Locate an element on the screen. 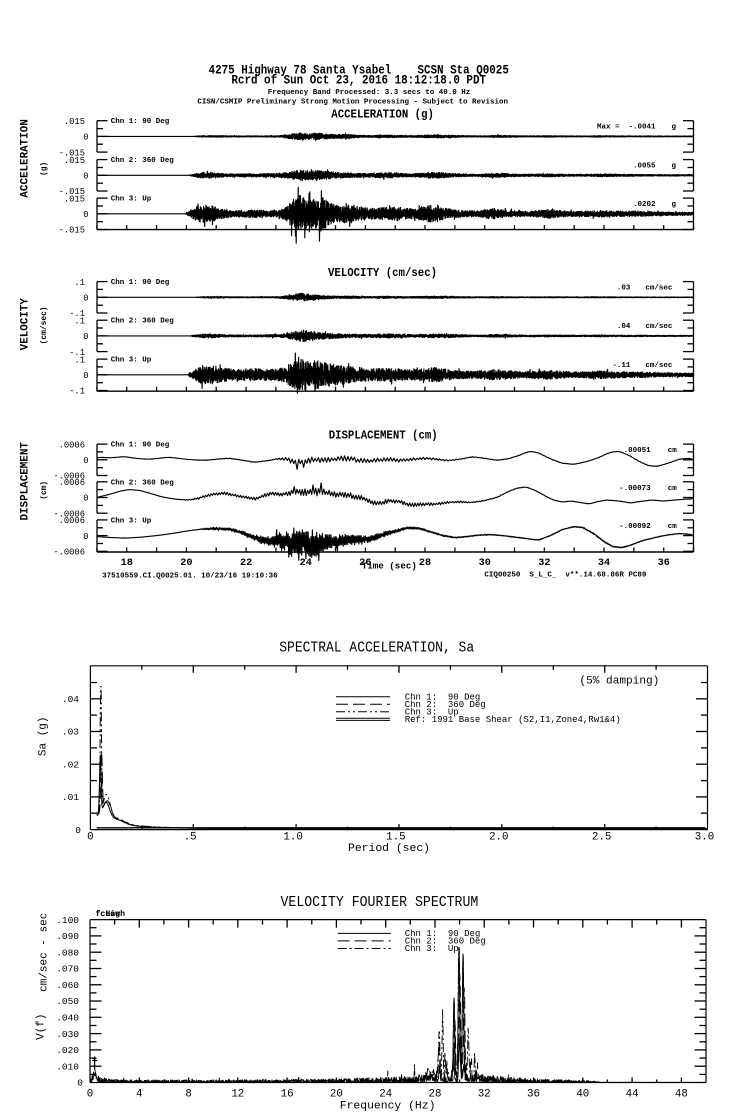 The image size is (739, 1115). svg-text: 8 is located at coordinates (188, 1095).